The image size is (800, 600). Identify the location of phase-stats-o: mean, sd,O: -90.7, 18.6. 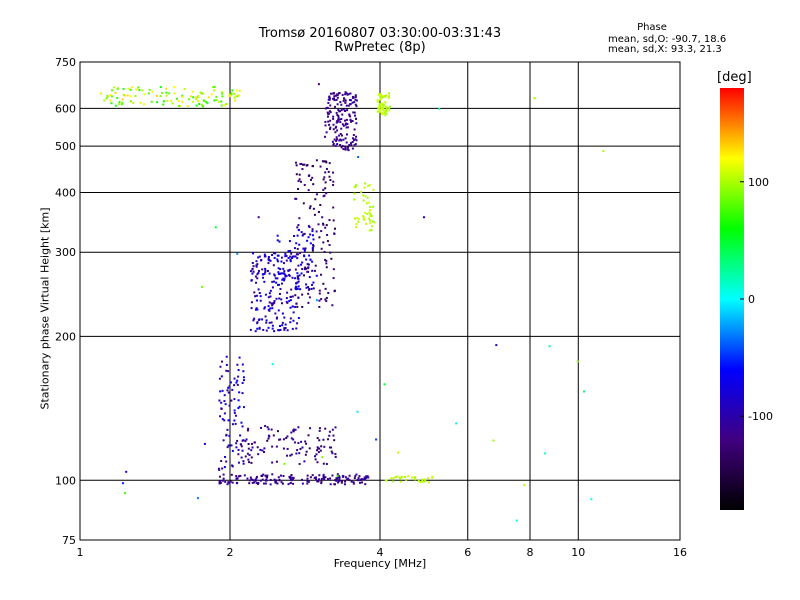
(667, 39).